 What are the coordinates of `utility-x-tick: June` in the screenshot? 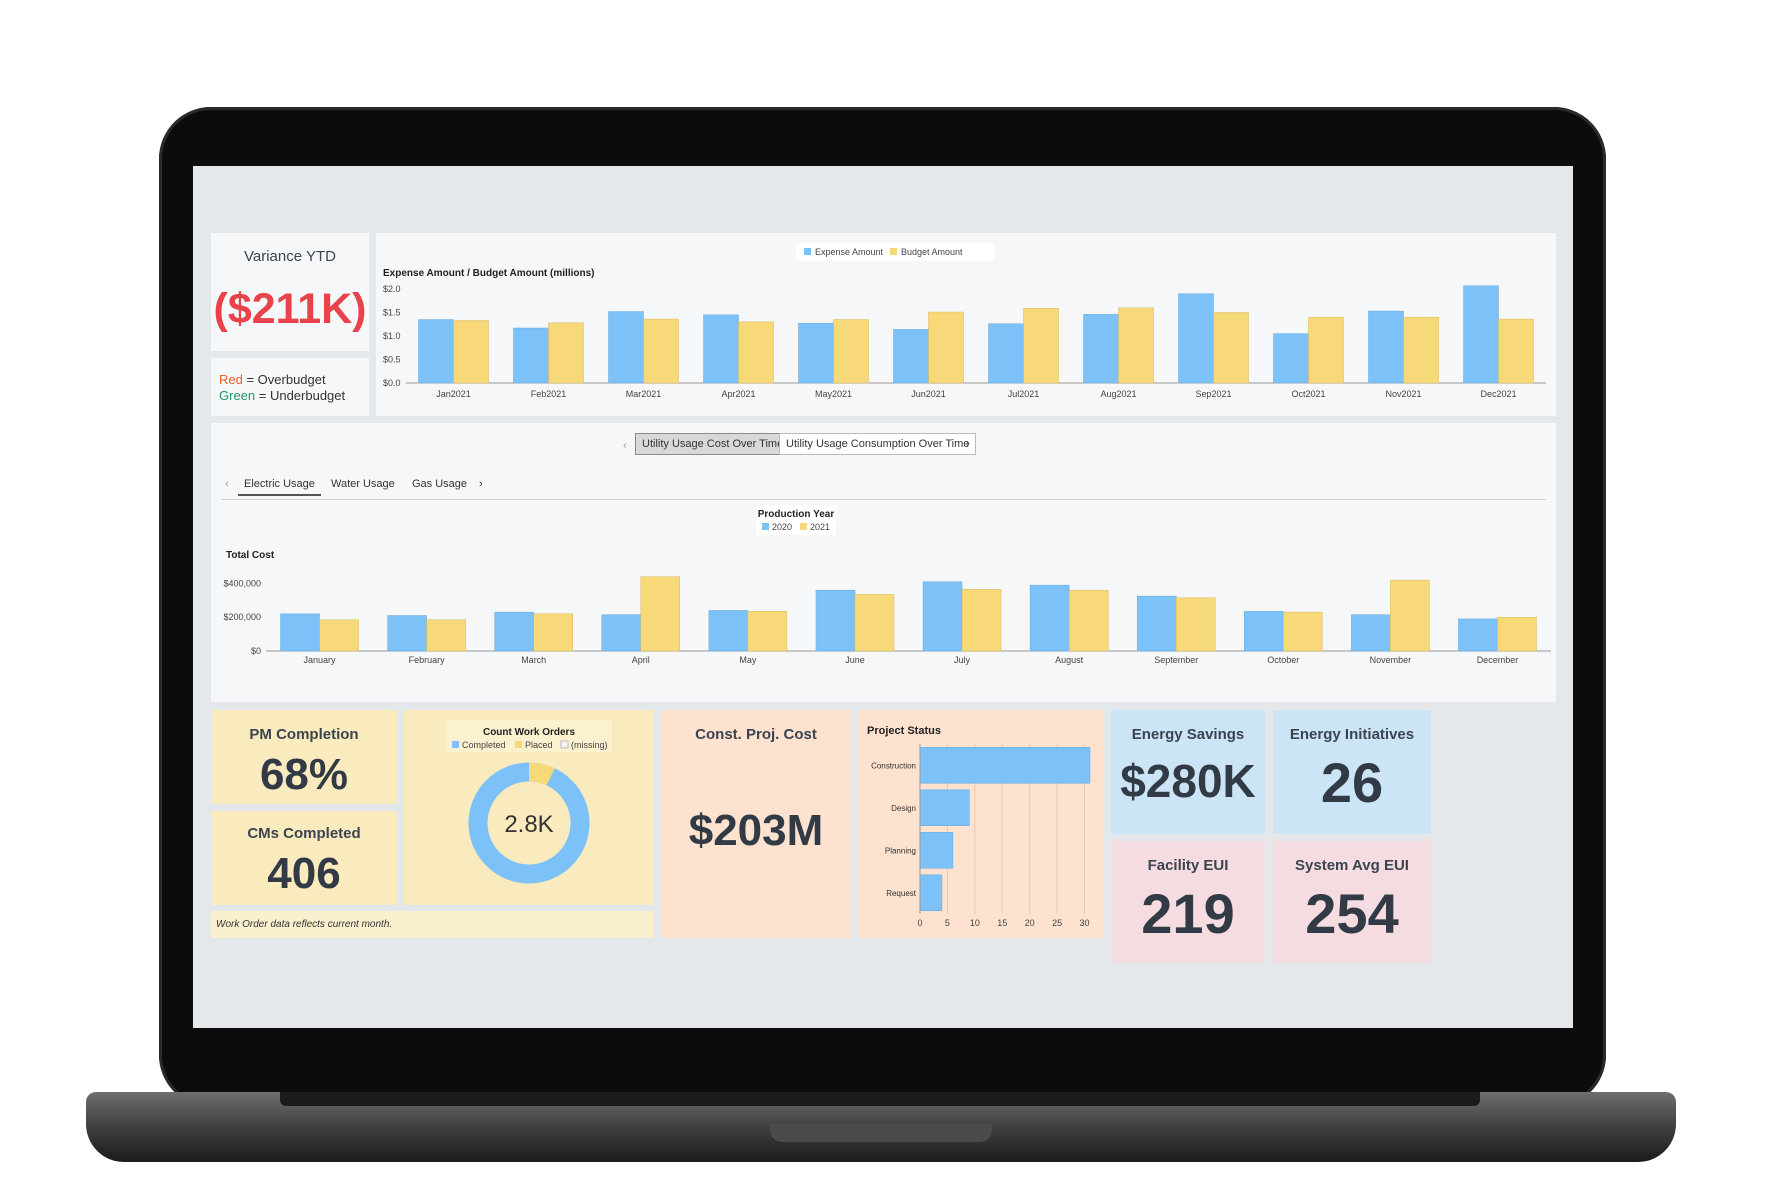 It's located at (855, 660).